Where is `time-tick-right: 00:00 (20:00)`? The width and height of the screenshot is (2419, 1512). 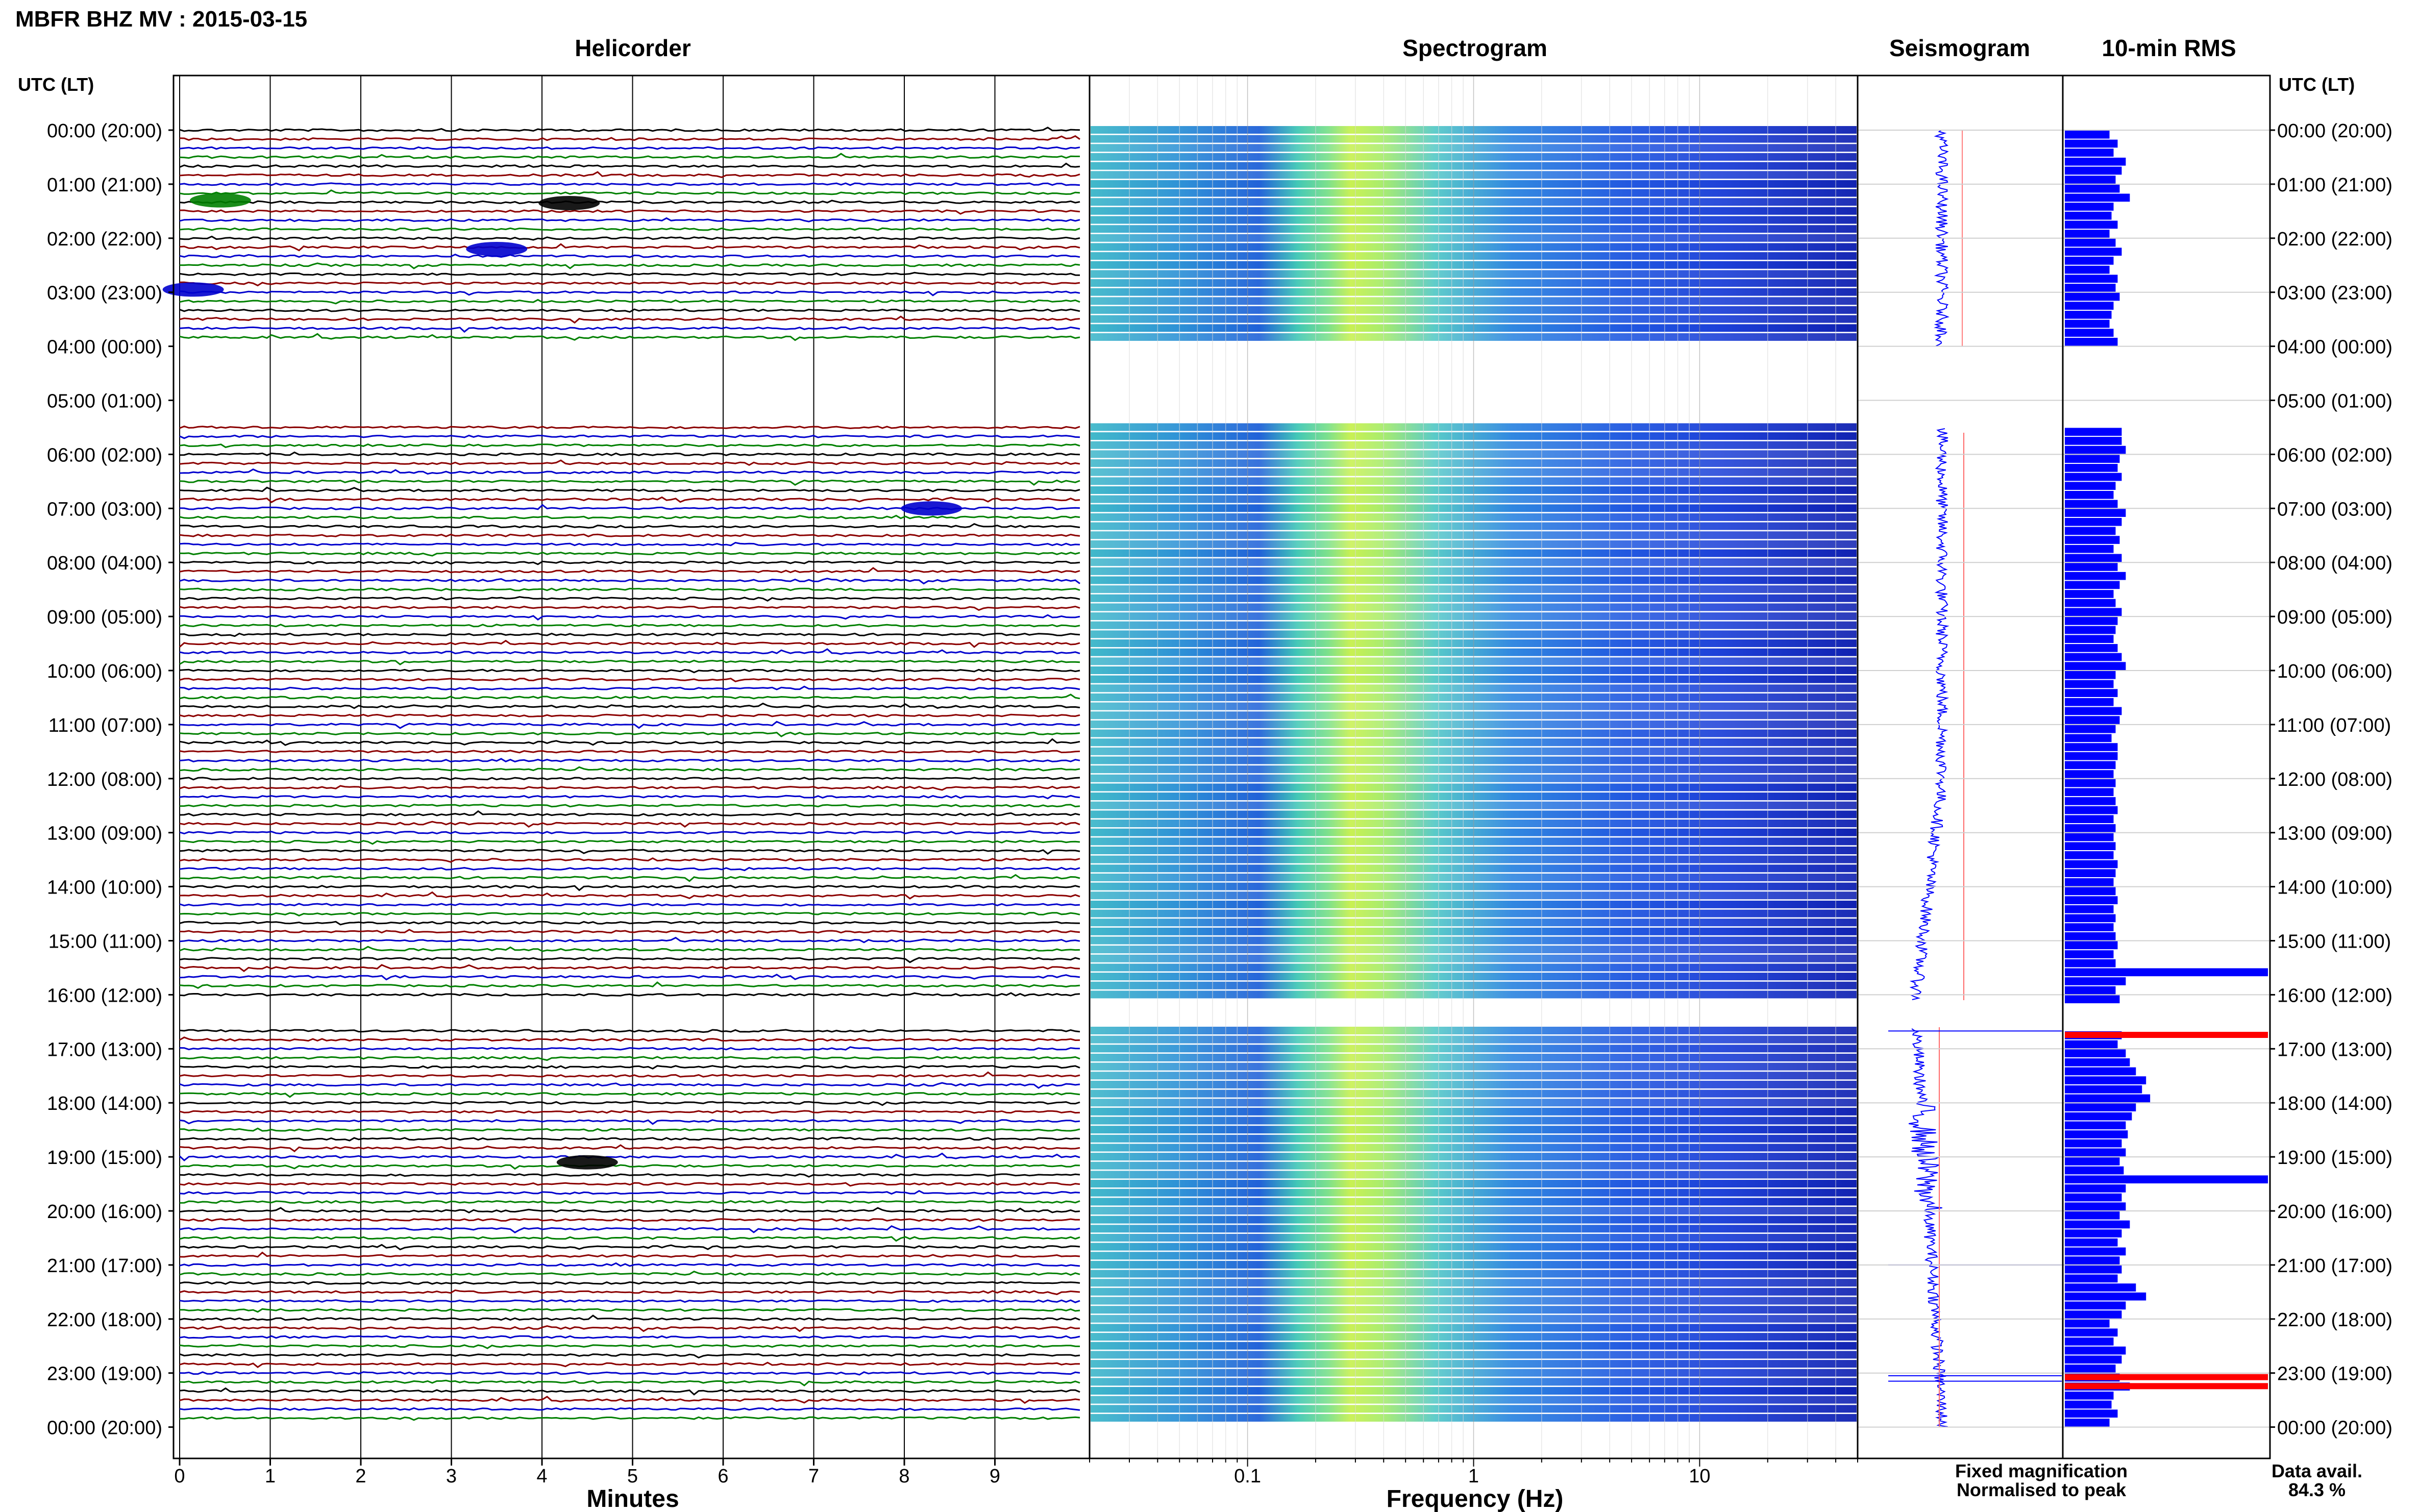 time-tick-right: 00:00 (20:00) is located at coordinates (2334, 131).